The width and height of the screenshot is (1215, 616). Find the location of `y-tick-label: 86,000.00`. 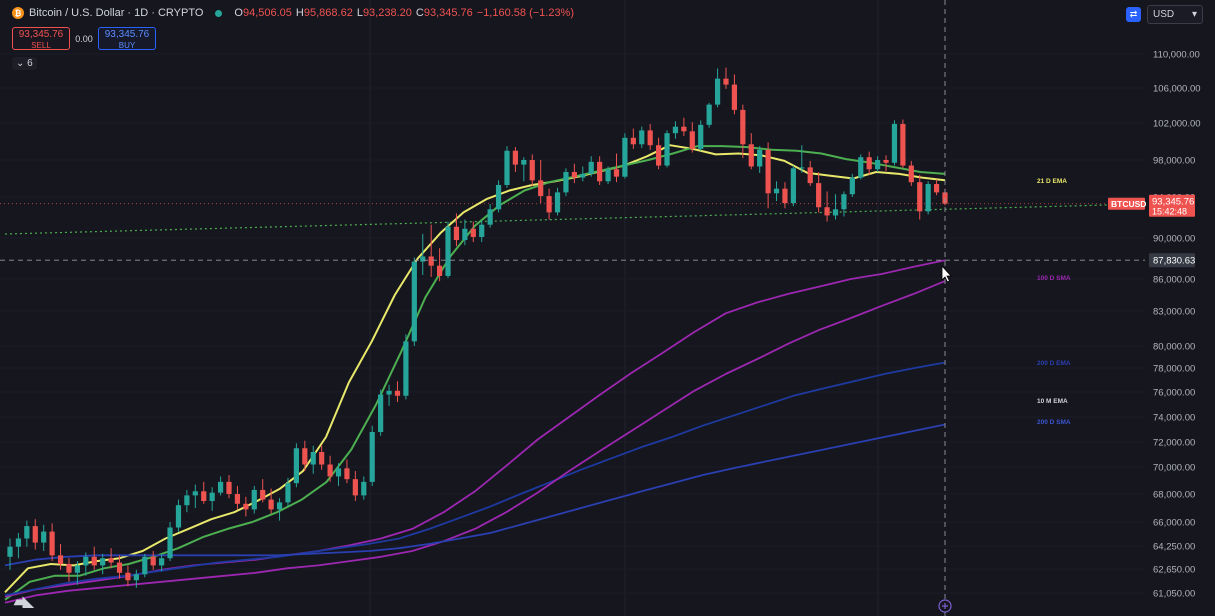

y-tick-label: 86,000.00 is located at coordinates (1174, 280).